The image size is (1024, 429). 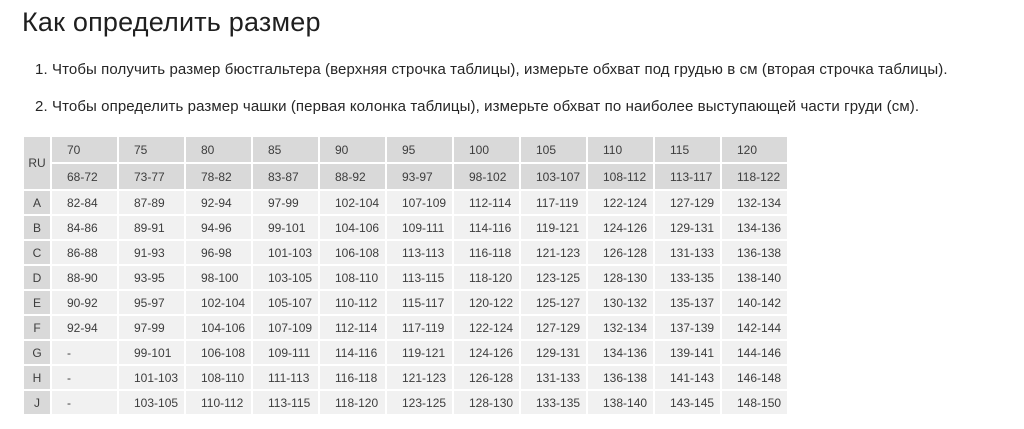 What do you see at coordinates (620, 302) in the screenshot?
I see `bust-range-cell: 130-132` at bounding box center [620, 302].